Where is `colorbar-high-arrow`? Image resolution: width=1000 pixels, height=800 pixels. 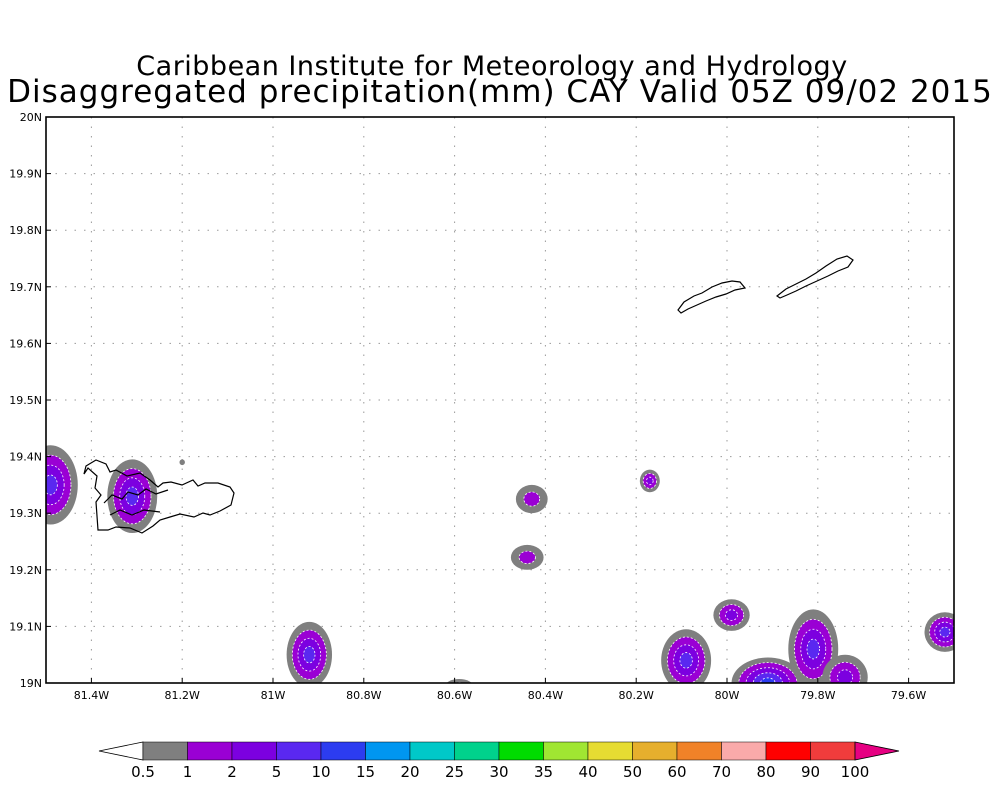 colorbar-high-arrow is located at coordinates (877, 751).